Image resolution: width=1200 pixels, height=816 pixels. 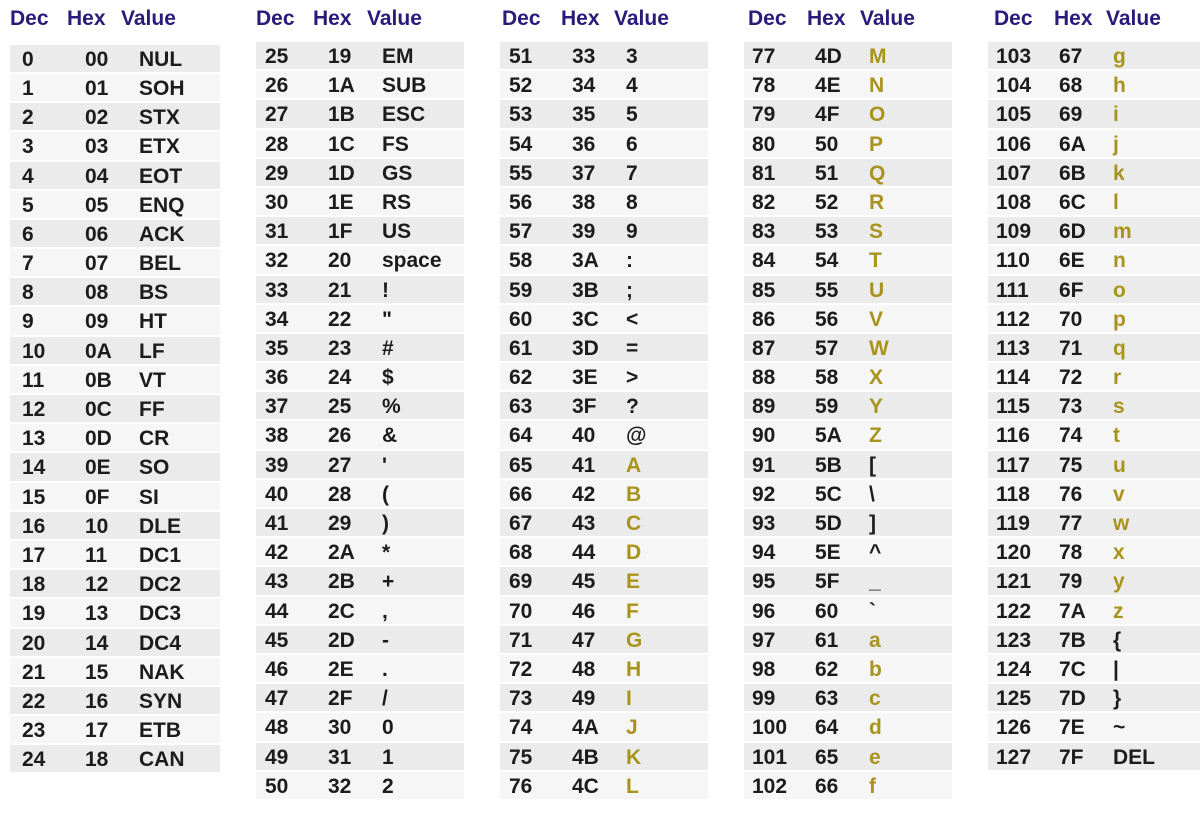 I want to click on cell-dec: 3, so click(x=28, y=147).